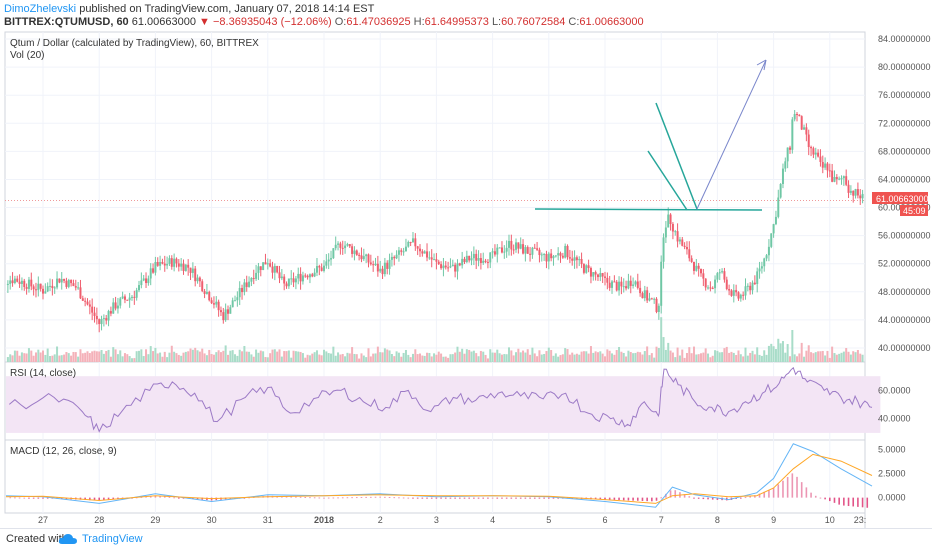  I want to click on author-link: DimoZhelevski, so click(40, 9).